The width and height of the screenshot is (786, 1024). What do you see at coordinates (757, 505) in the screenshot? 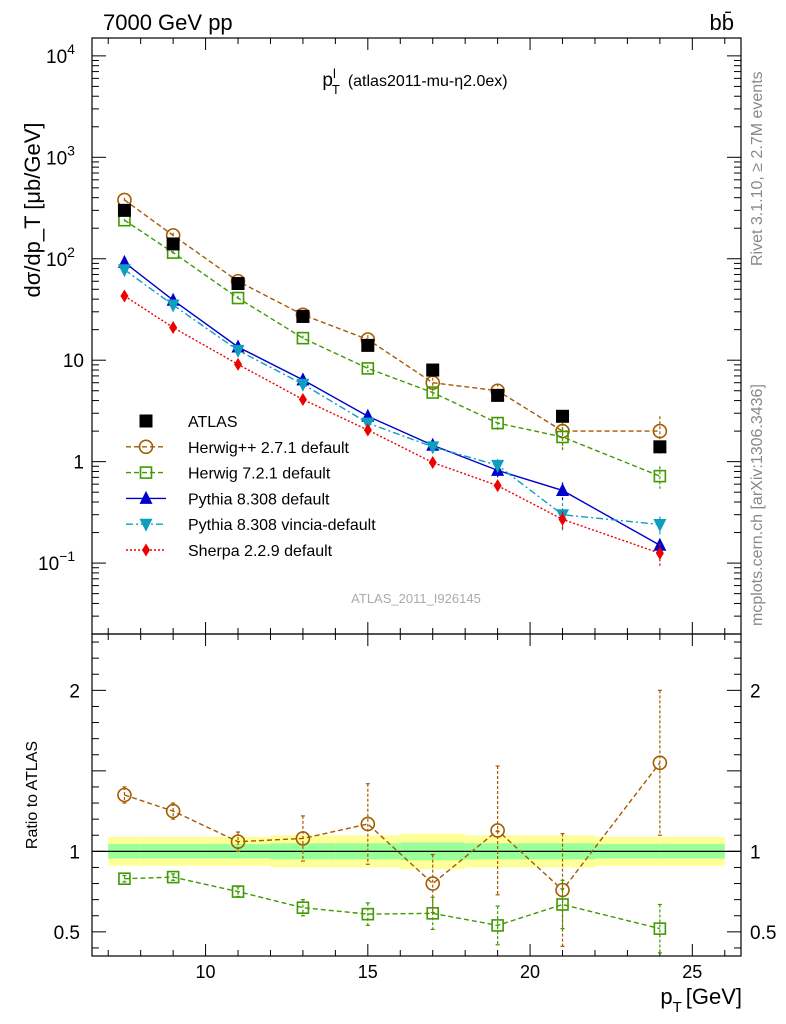
I see `mcplots-label: mcplots.cern.ch [arXiv:1306.3436]` at bounding box center [757, 505].